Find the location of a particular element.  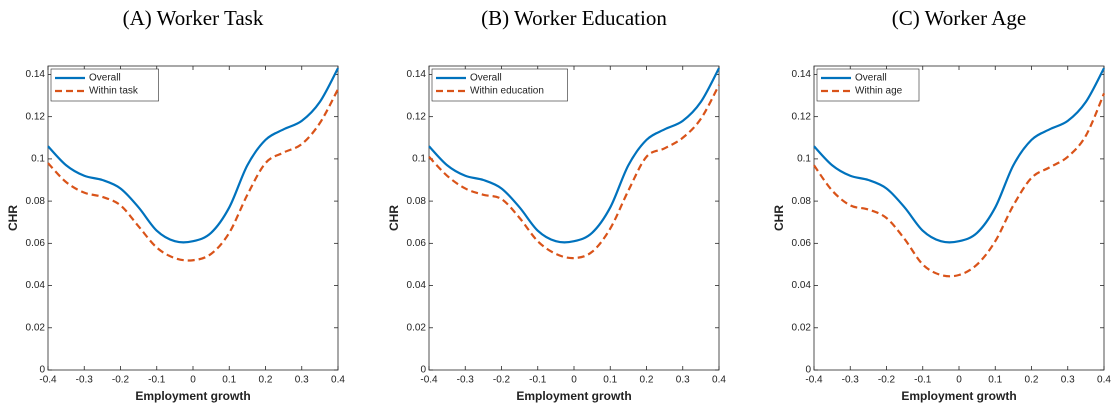

legend-label: Within education is located at coordinates (507, 91).